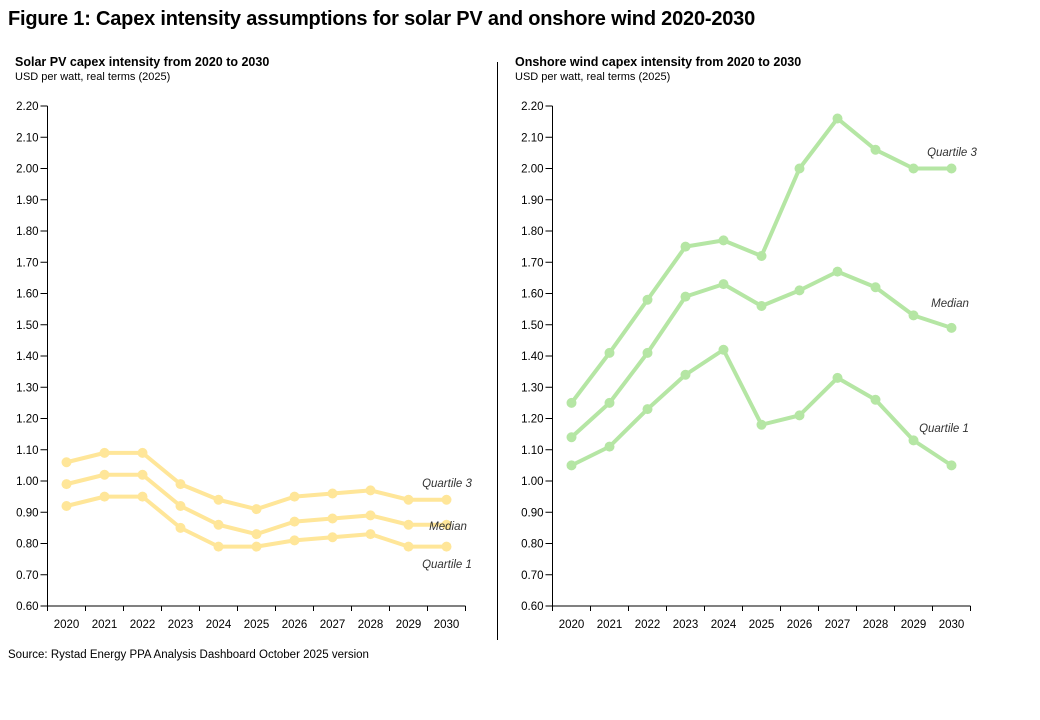 This screenshot has width=1040, height=720. I want to click on onshore-wind-chart-subtitle: USD per watt, real terms (2025), so click(593, 77).